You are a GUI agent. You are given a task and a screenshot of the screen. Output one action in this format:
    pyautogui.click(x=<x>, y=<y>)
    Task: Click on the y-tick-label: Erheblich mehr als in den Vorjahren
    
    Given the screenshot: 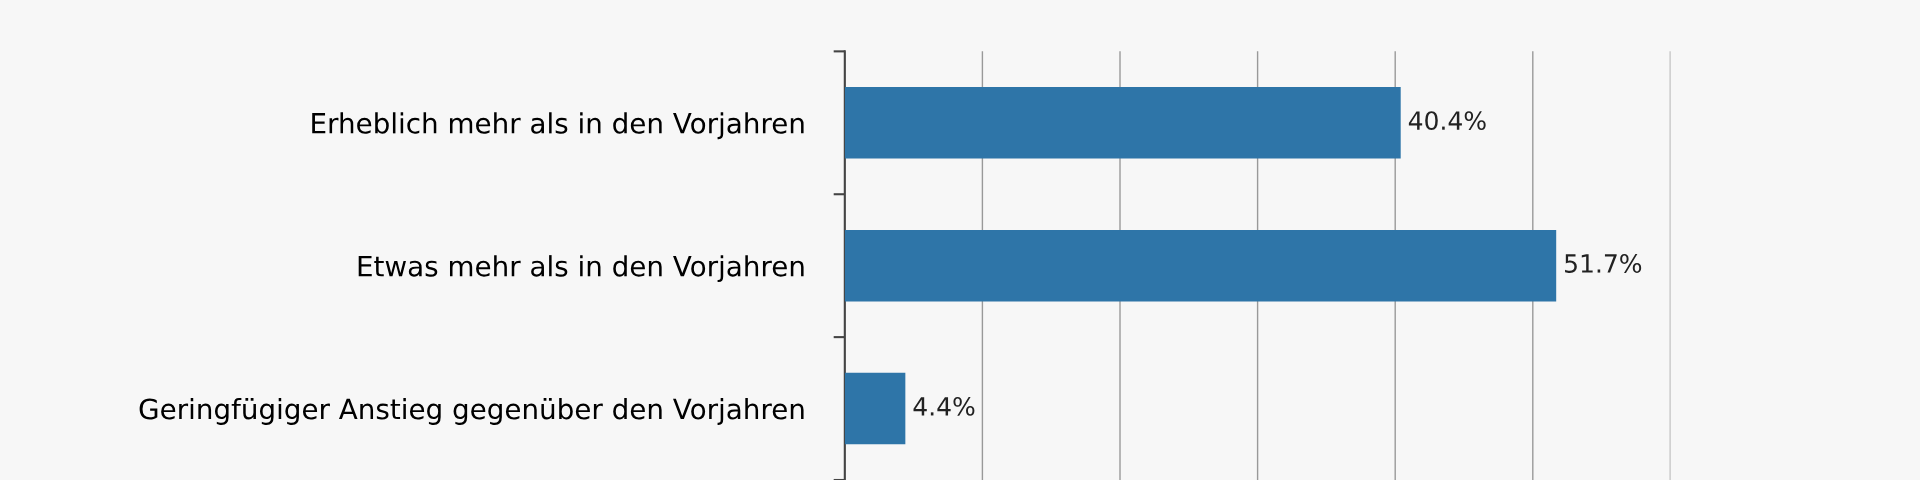 What is the action you would take?
    pyautogui.click(x=558, y=126)
    